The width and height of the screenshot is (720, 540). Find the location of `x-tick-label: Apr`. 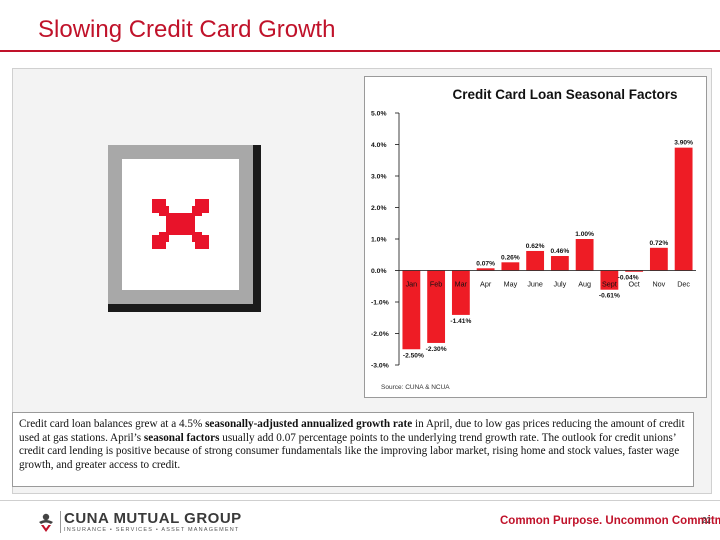

x-tick-label: Apr is located at coordinates (486, 284).